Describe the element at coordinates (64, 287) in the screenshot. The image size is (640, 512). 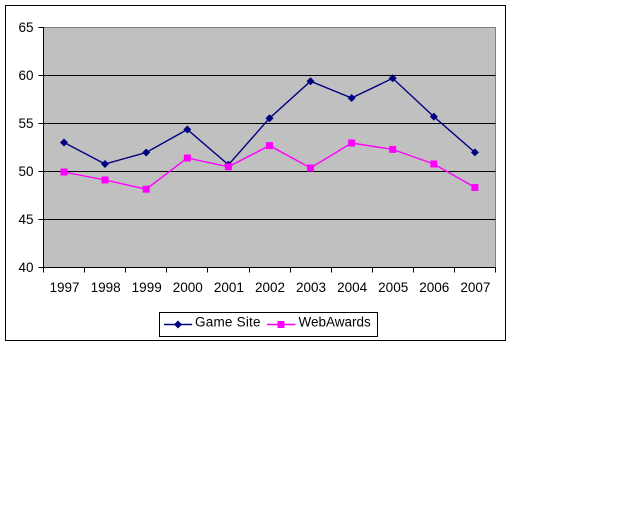
I see `svg-text: 1997` at that location.